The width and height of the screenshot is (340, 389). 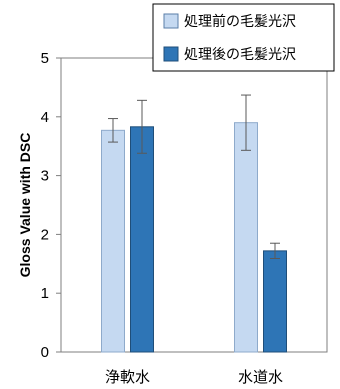 What do you see at coordinates (45, 234) in the screenshot?
I see `y-tick-label: 2` at bounding box center [45, 234].